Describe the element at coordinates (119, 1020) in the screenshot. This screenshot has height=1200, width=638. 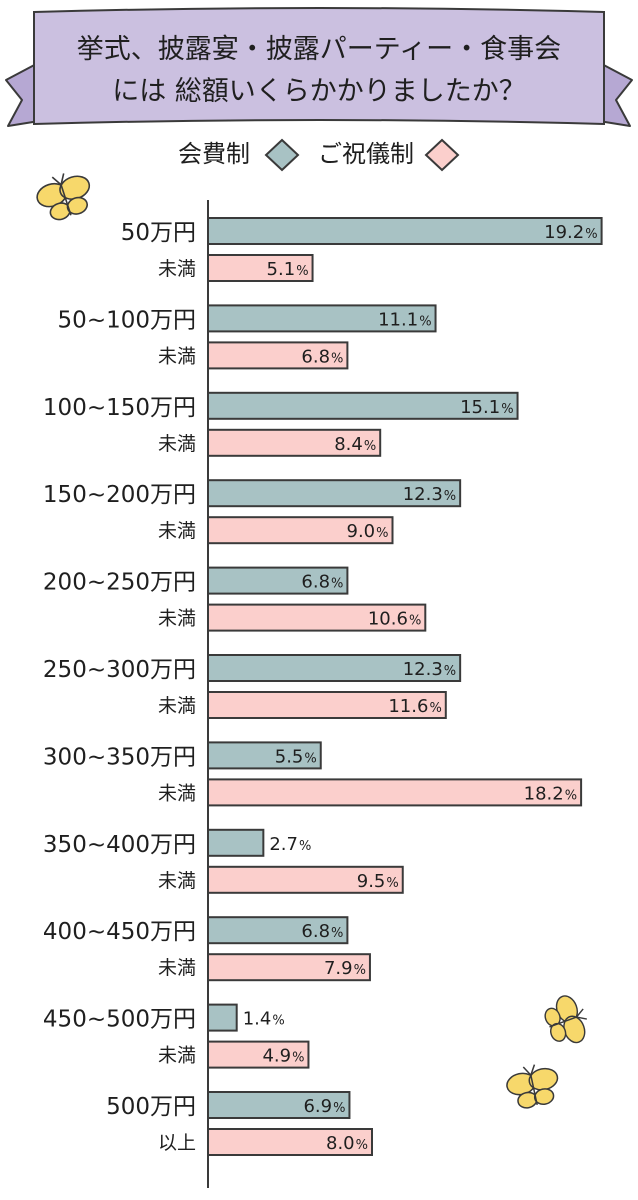
I see `category-label: 450~500万円` at that location.